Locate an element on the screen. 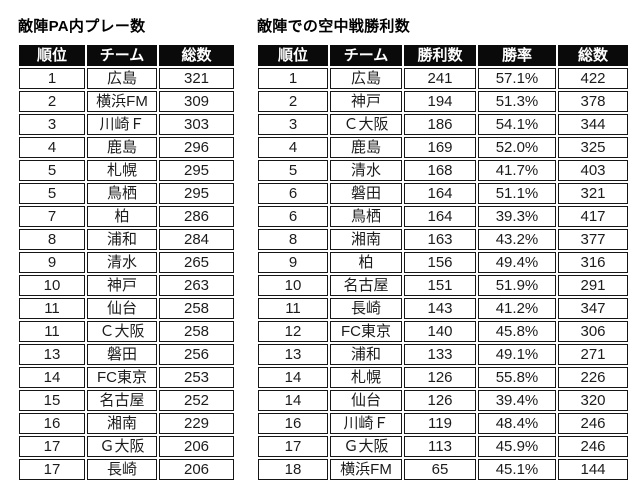  table-cell: 229 is located at coordinates (196, 423).